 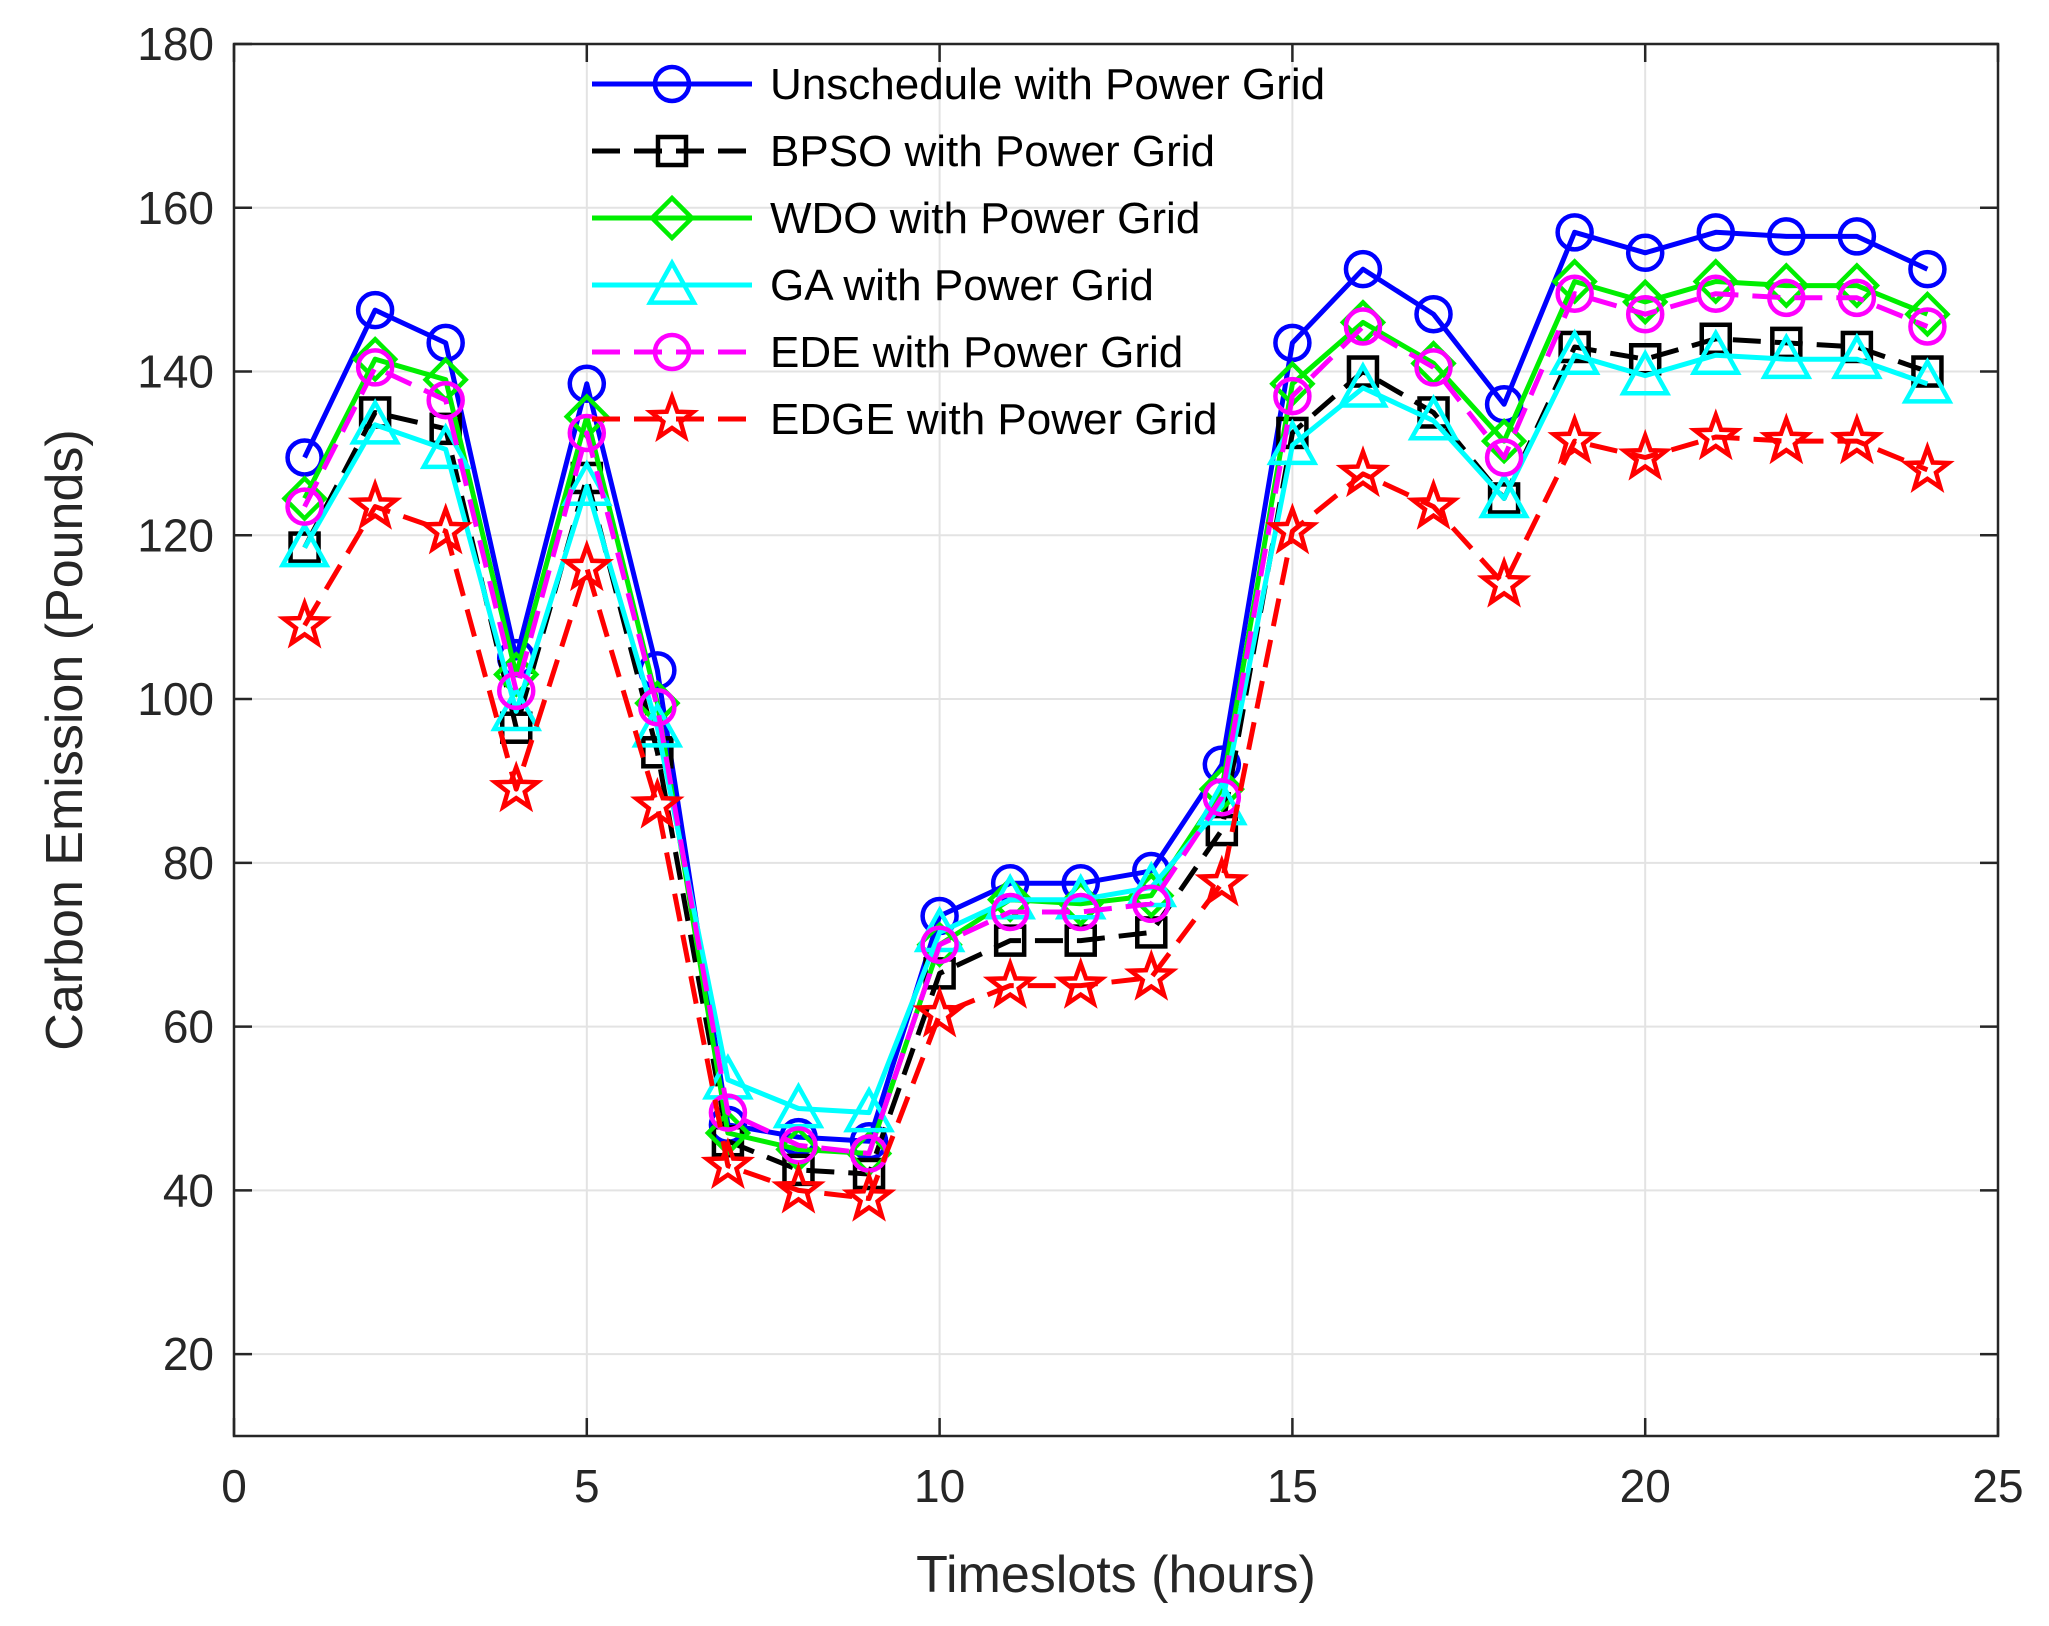 What do you see at coordinates (175, 44) in the screenshot?
I see `y-tick-label: 180` at bounding box center [175, 44].